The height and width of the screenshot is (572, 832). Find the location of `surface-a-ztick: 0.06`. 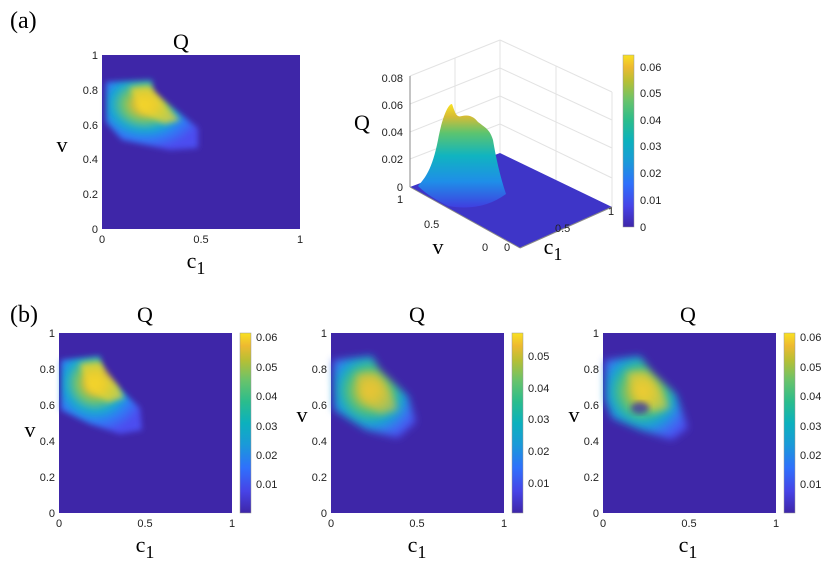

surface-a-ztick: 0.06 is located at coordinates (392, 106).